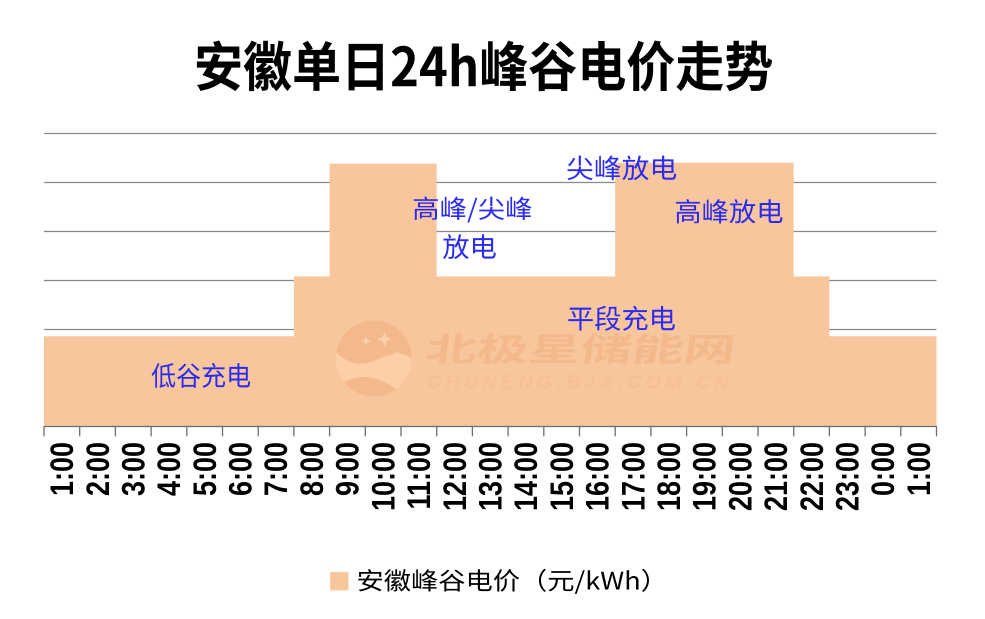 This screenshot has height=619, width=985. I want to click on svg-text: 0:00, so click(884, 469).